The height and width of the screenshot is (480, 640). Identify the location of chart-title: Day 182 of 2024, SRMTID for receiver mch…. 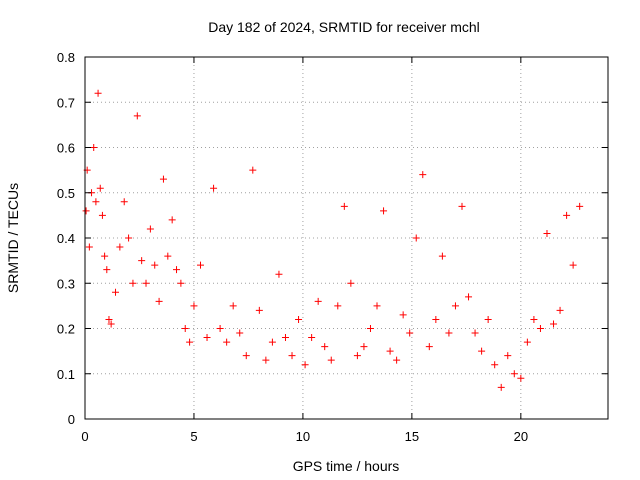
(344, 27).